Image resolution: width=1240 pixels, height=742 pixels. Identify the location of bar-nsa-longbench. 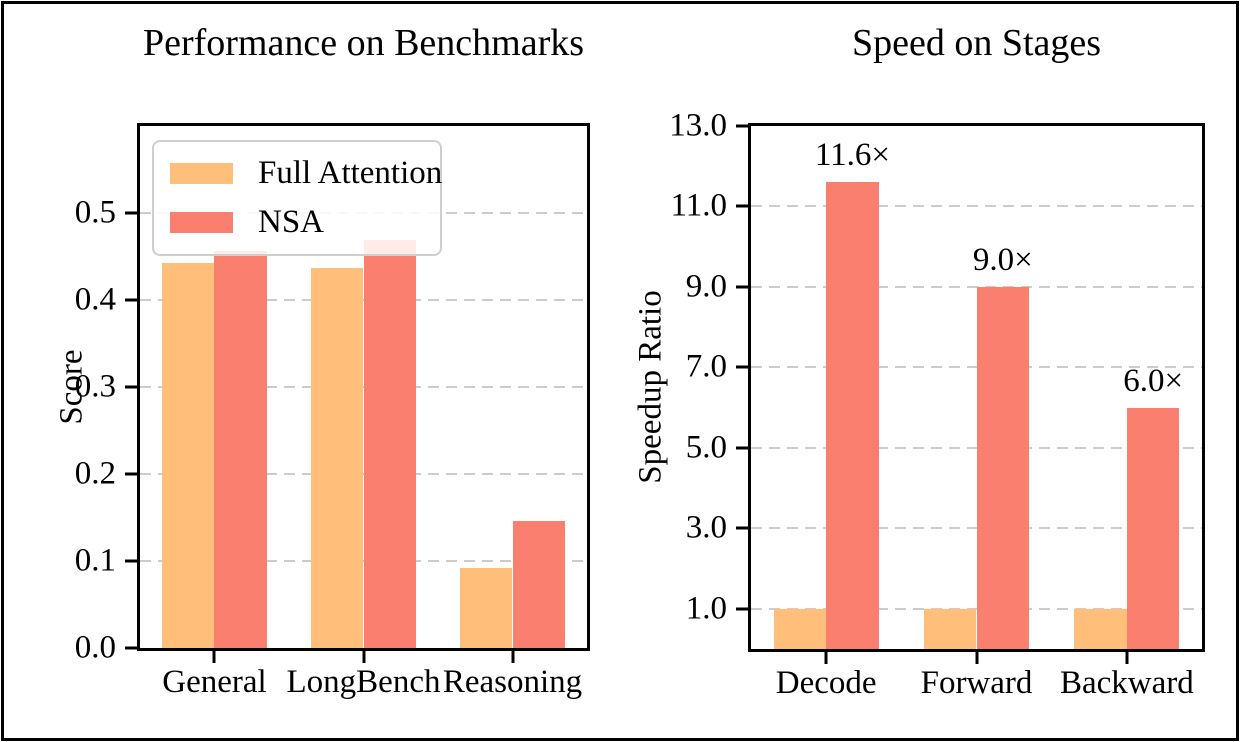
(389, 443).